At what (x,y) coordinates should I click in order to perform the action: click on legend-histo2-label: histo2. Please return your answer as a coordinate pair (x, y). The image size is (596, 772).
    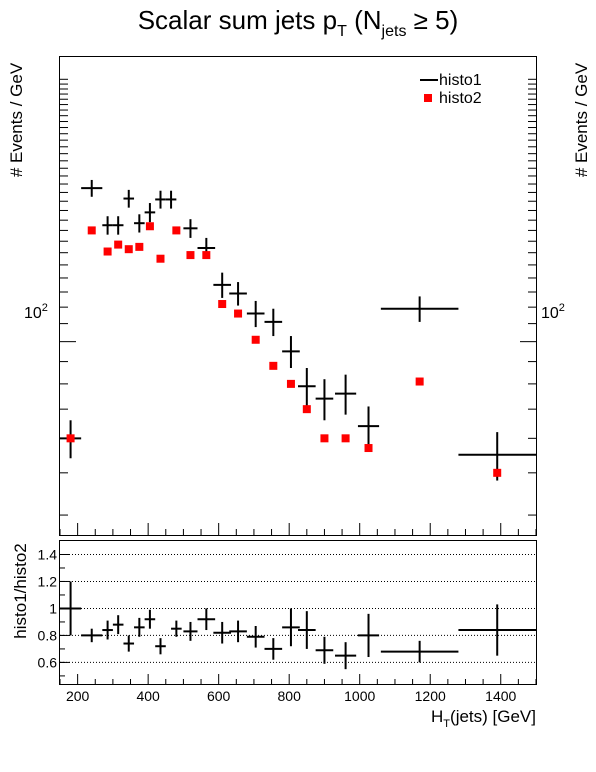
    Looking at the image, I should click on (460, 98).